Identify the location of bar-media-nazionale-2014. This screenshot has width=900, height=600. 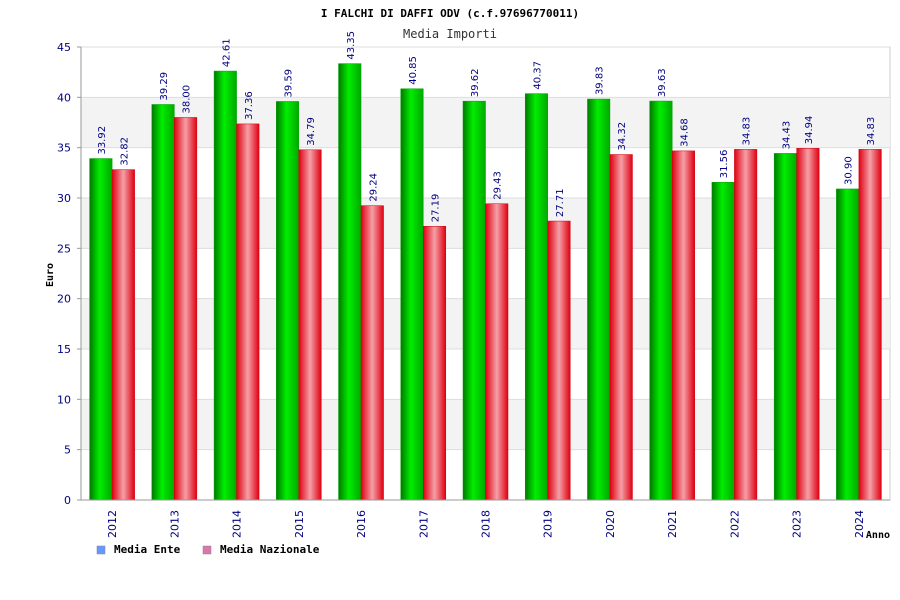
(248, 312).